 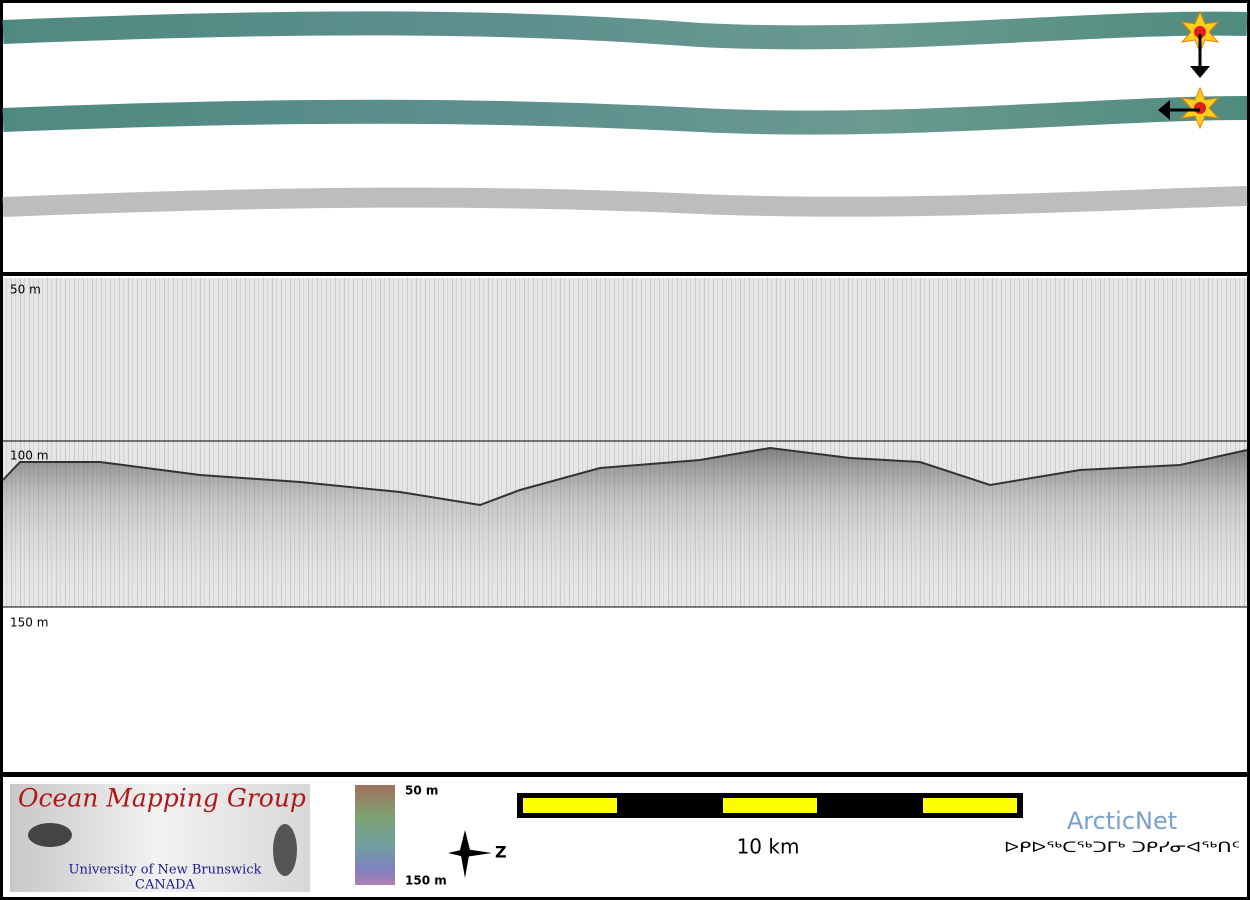 What do you see at coordinates (470, 854) in the screenshot?
I see `north-arrow` at bounding box center [470, 854].